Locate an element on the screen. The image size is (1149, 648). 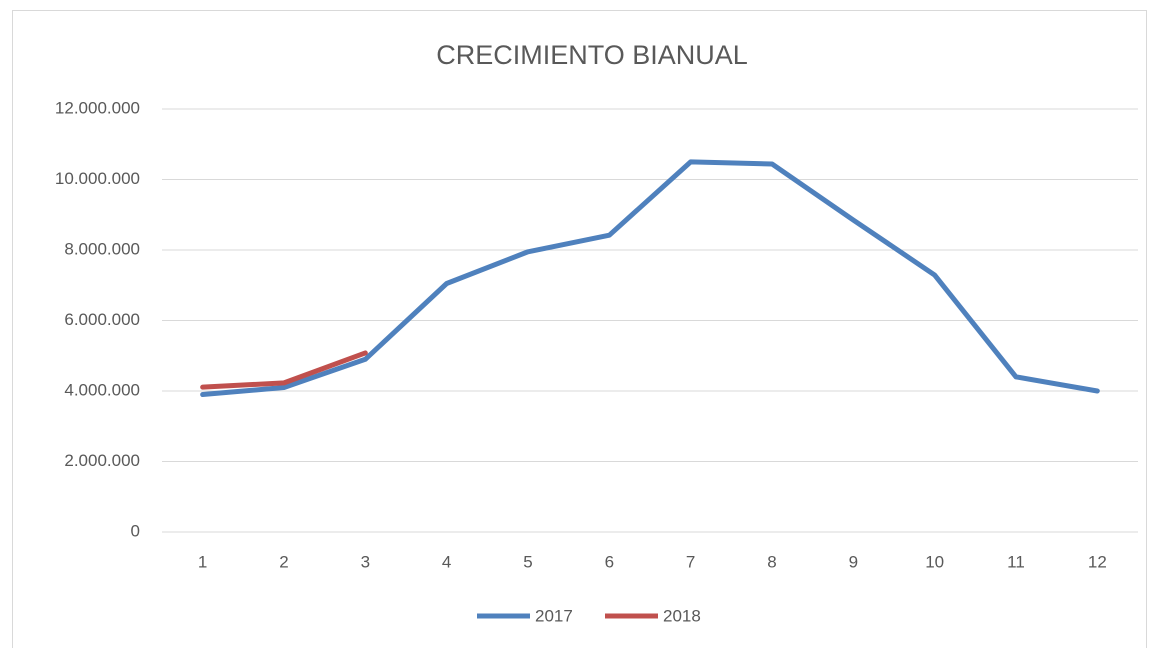
x-tick-label: 11 is located at coordinates (1016, 561).